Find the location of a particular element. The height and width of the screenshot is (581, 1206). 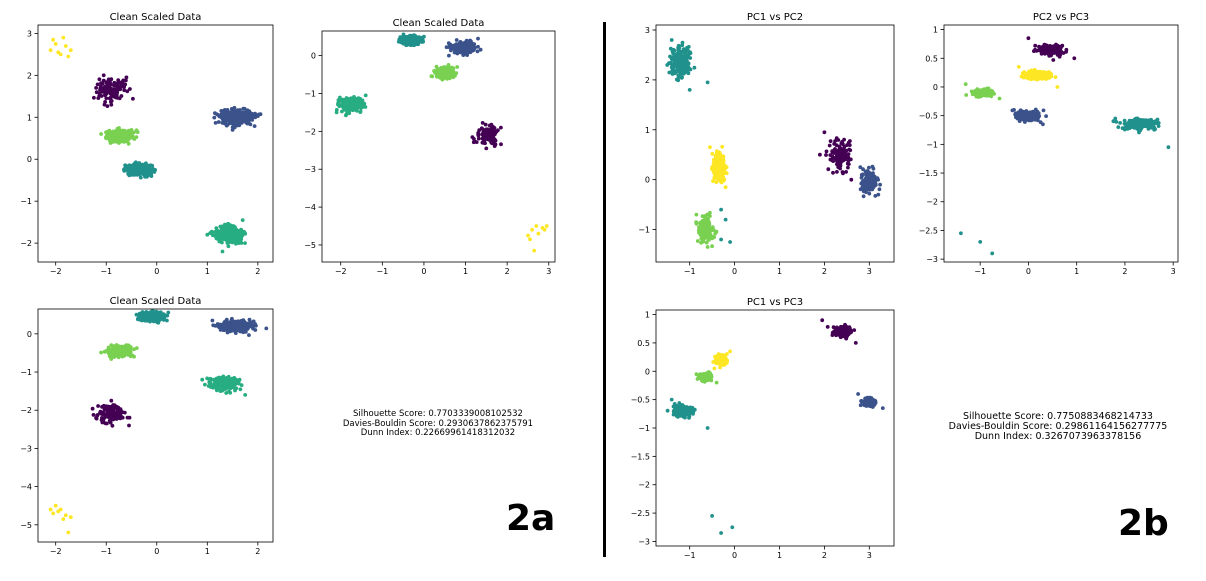

chart-title: Clean Scaled Data is located at coordinates (156, 301).